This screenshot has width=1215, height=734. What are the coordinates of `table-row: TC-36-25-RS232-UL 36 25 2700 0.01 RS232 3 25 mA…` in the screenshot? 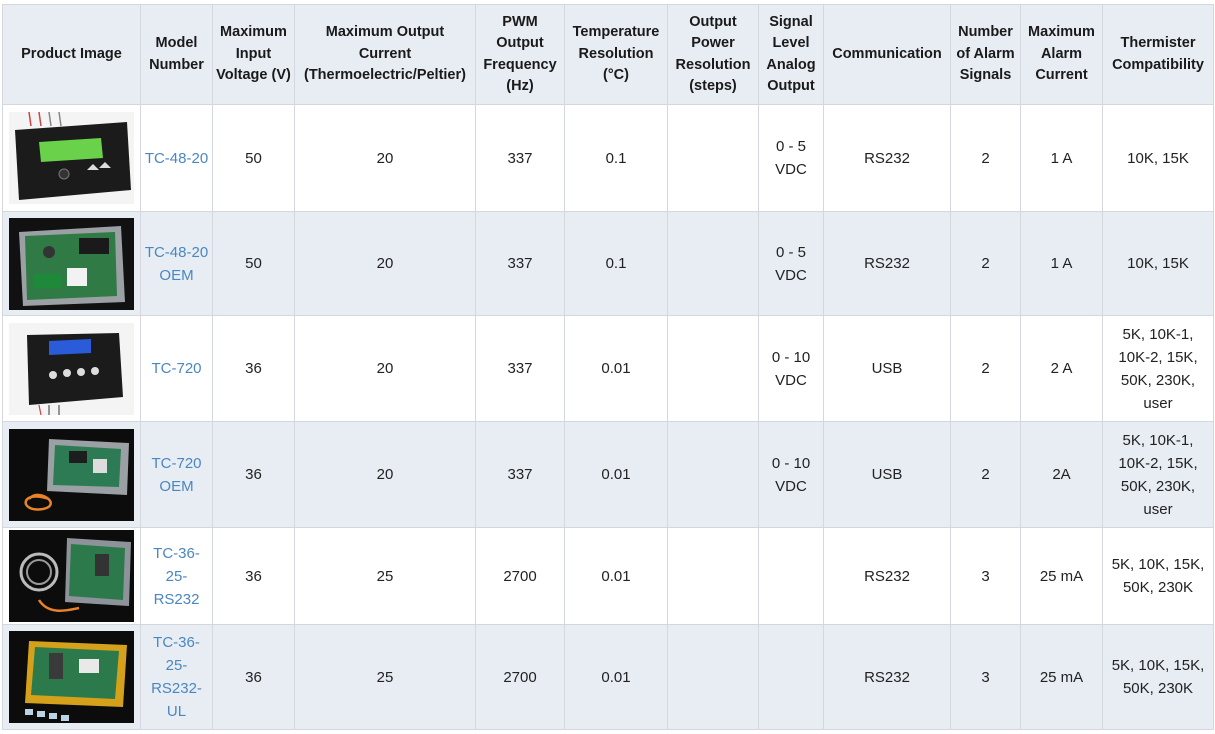 It's located at (608, 677).